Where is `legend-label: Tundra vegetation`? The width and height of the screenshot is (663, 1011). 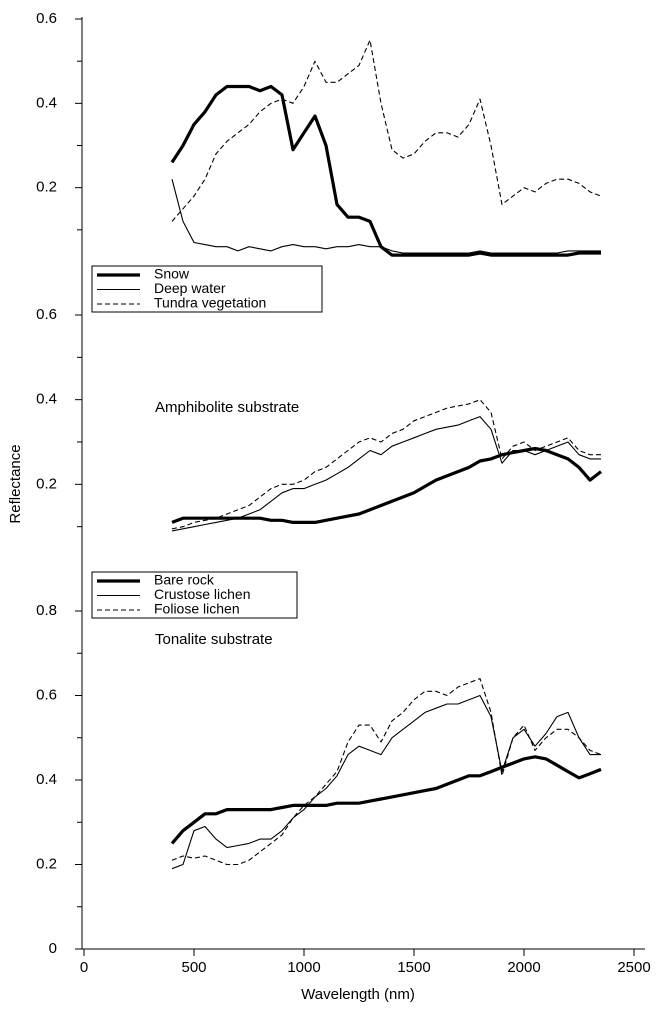
legend-label: Tundra vegetation is located at coordinates (210, 303).